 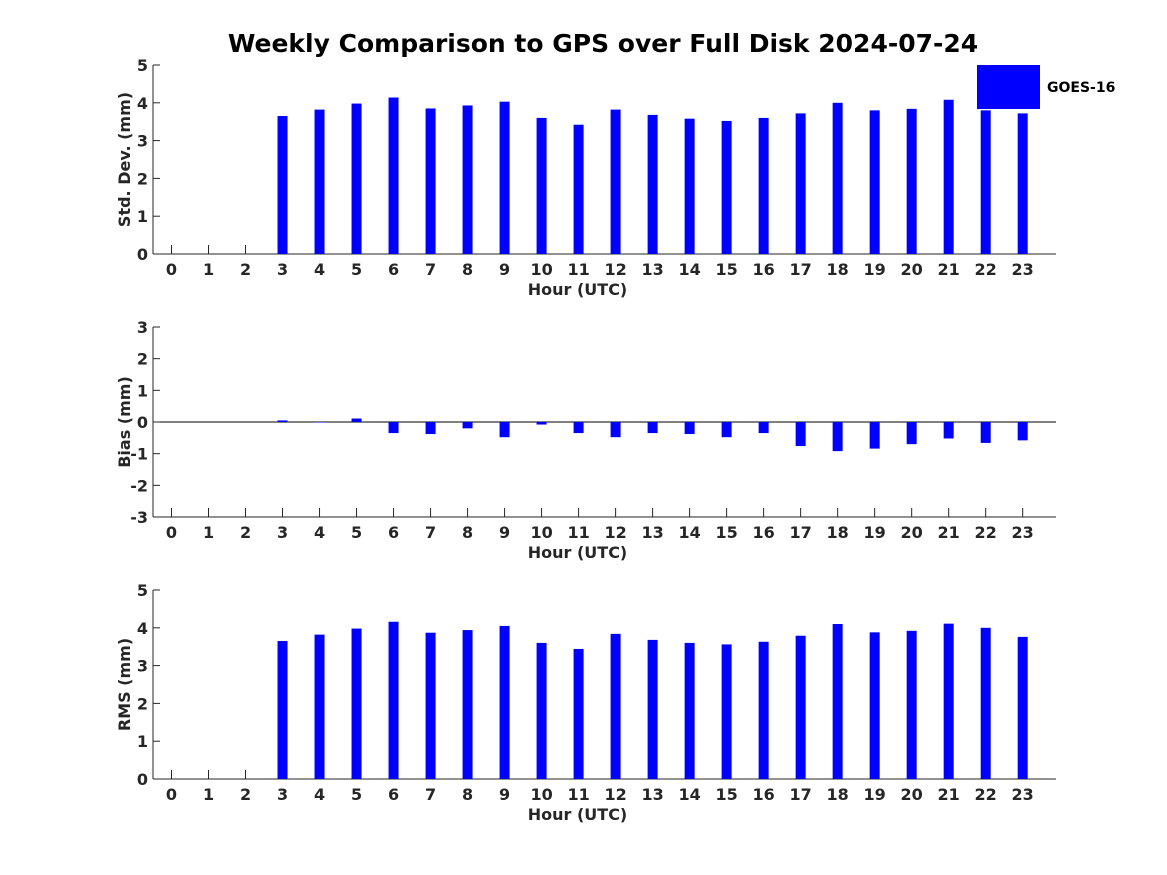 I want to click on legend: GOES-16, so click(x=1046, y=87).